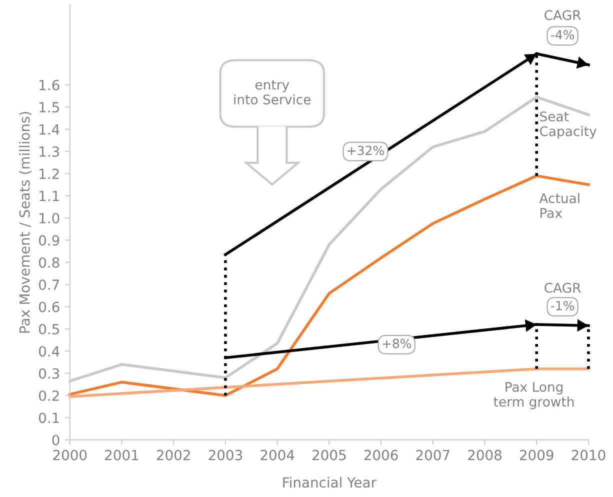 The width and height of the screenshot is (613, 497). What do you see at coordinates (50, 85) in the screenshot?
I see `y-tick-label: 1.6` at bounding box center [50, 85].